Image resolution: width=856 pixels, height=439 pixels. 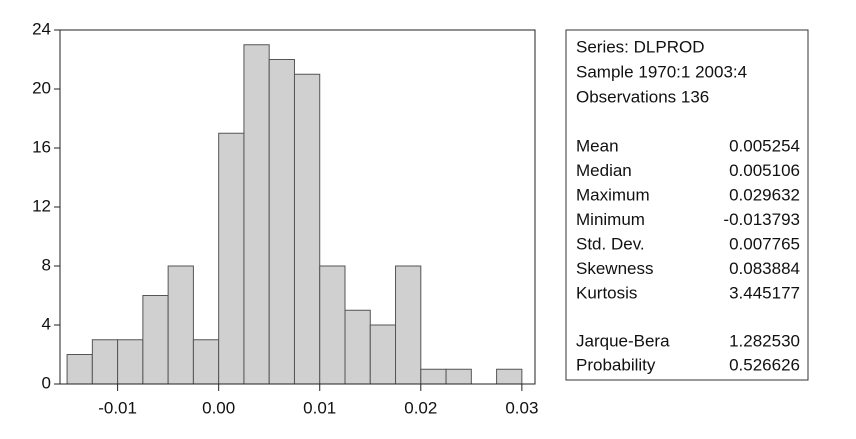 I want to click on x-tick-label: 0.03, so click(x=521, y=407).